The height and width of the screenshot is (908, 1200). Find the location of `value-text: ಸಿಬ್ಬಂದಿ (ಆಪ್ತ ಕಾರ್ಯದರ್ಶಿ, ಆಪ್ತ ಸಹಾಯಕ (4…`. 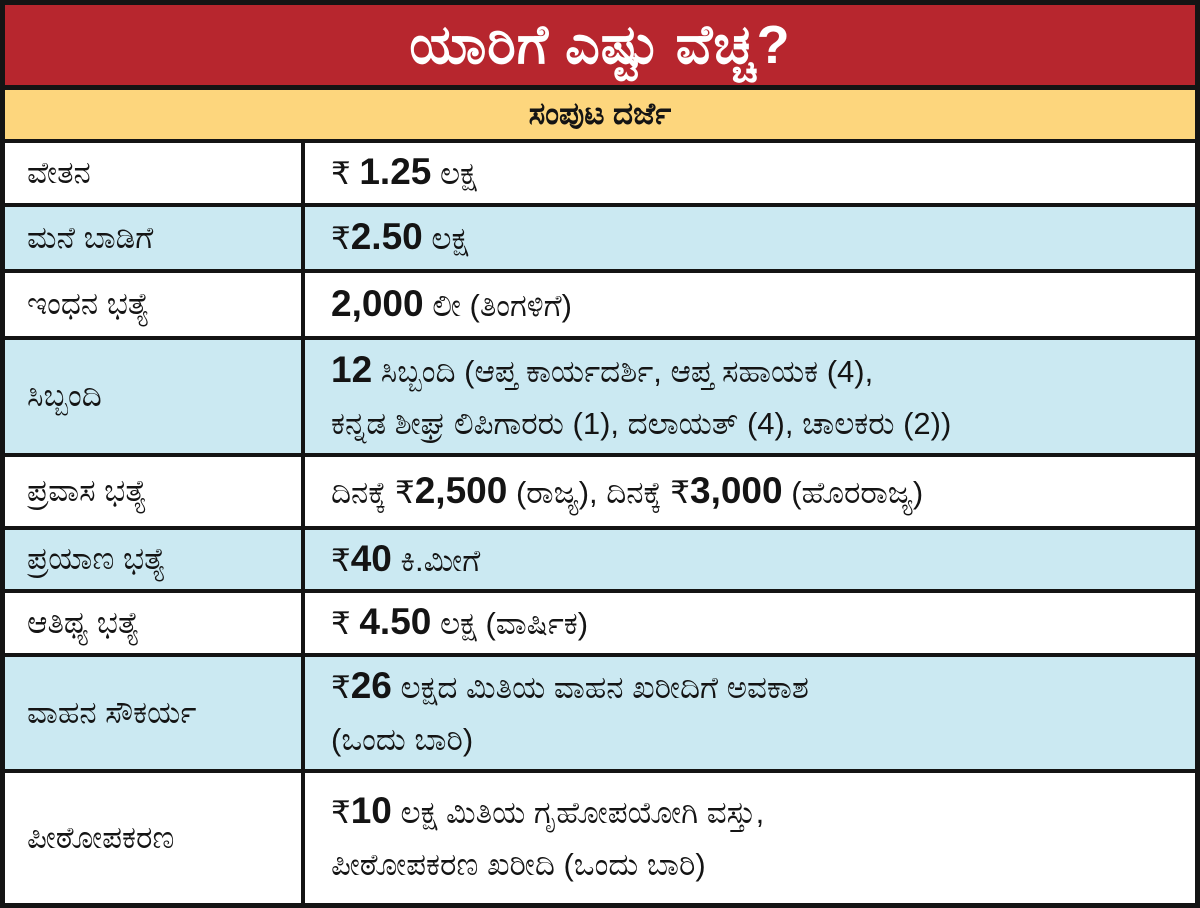

value-text: ಸಿಬ್ಬಂದಿ (ಆಪ್ತ ಕಾರ್ಯದರ್ಶಿ, ಆಪ್ತ ಸಹಾಯಕ (4… is located at coordinates (641, 397).